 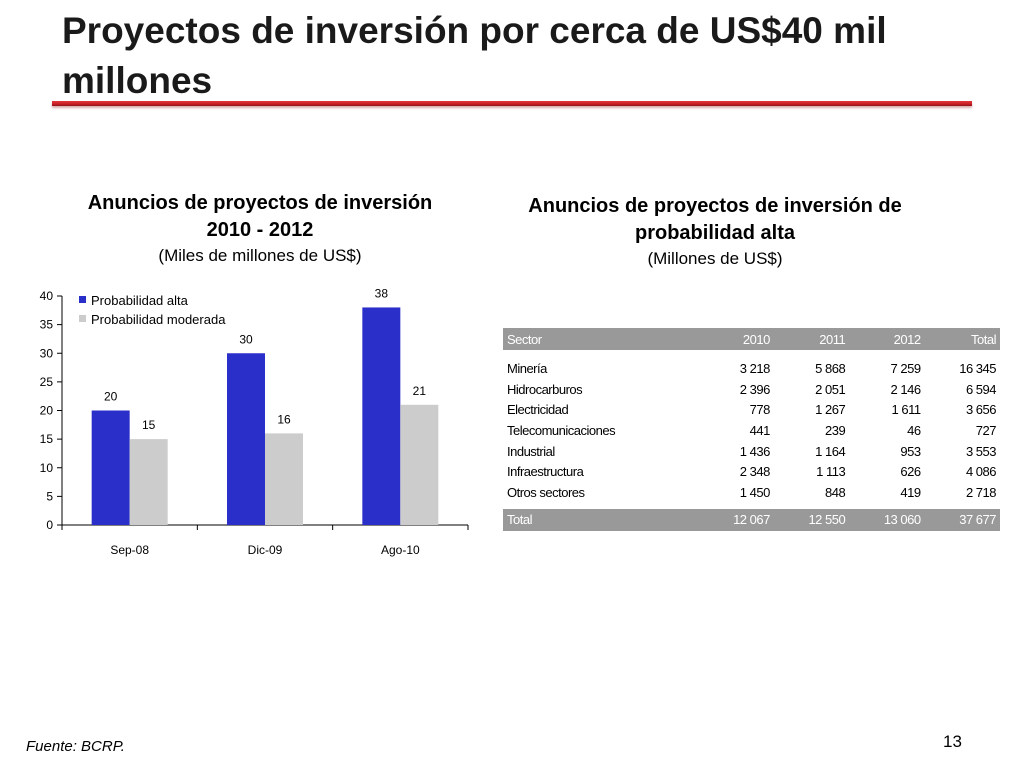 What do you see at coordinates (977, 368) in the screenshot?
I see `value-cell: 16 345` at bounding box center [977, 368].